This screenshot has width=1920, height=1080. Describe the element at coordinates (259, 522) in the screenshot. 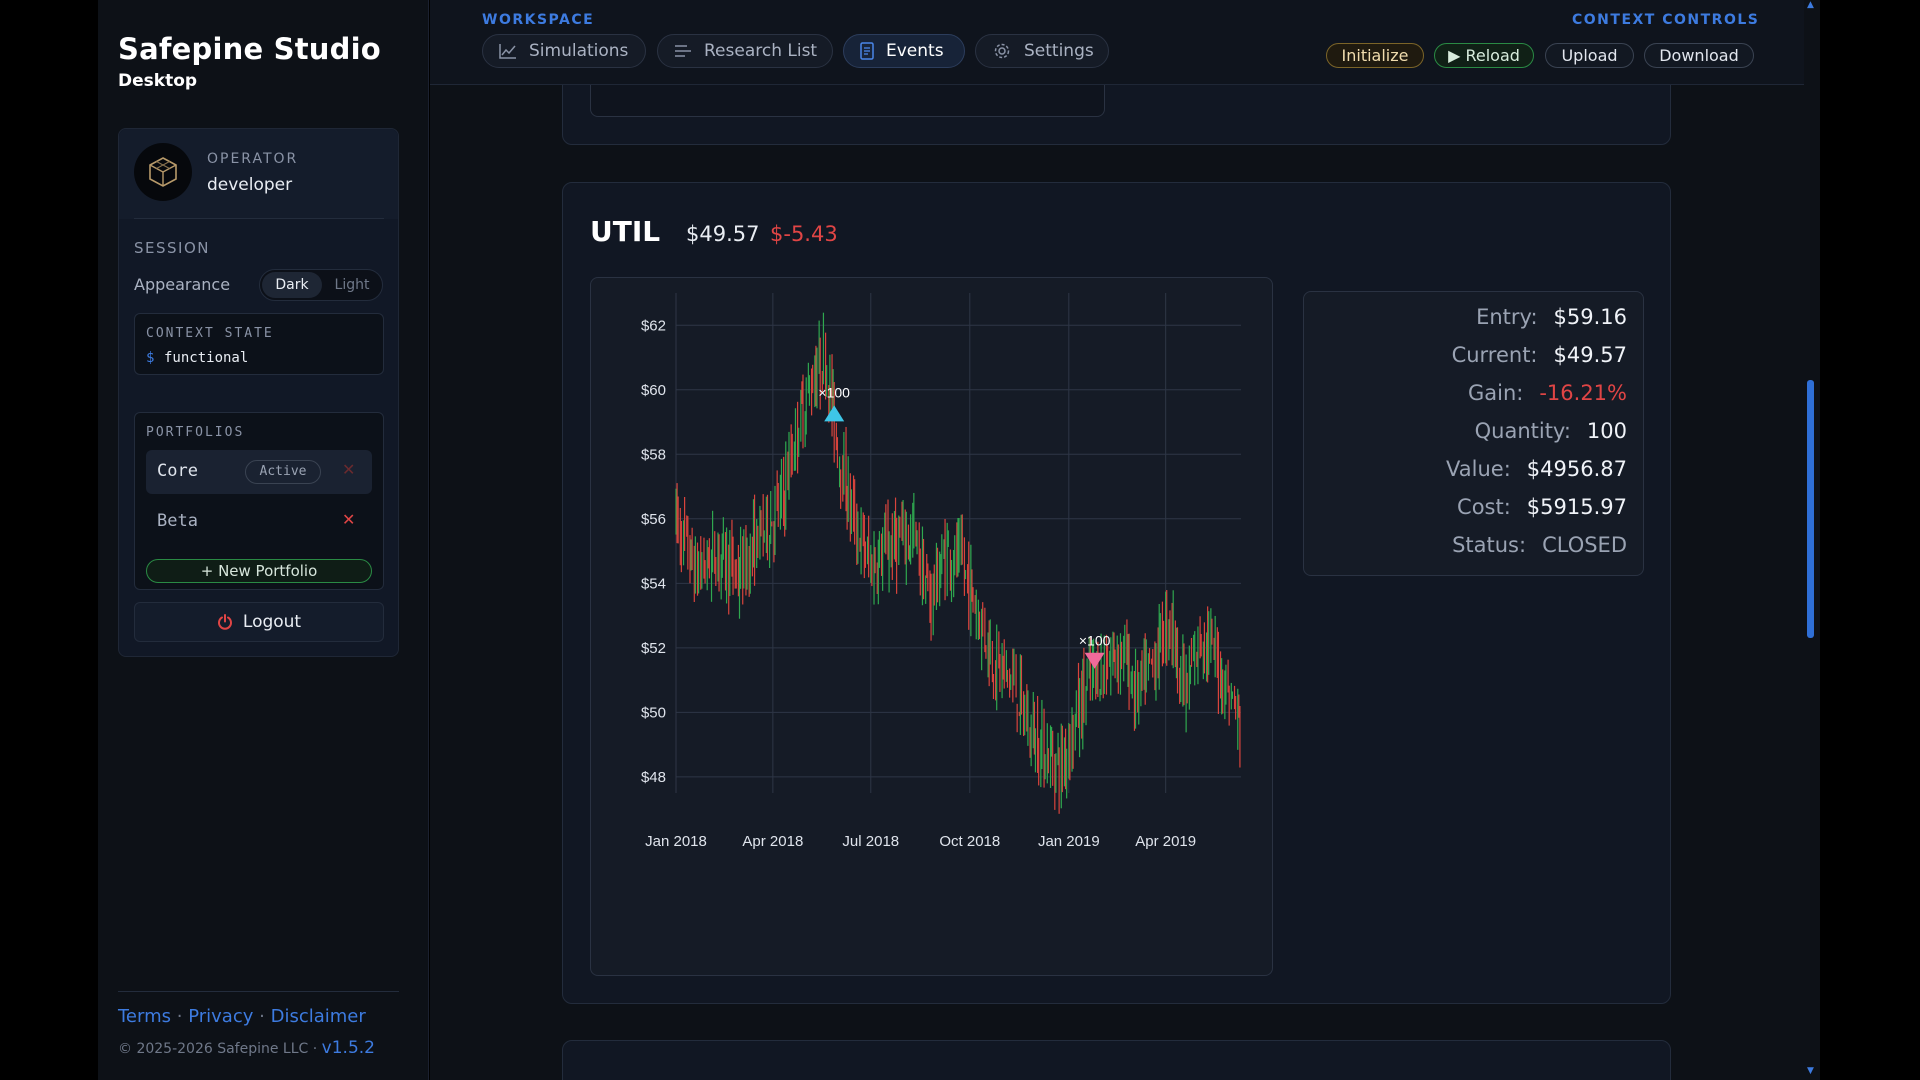

I see `portfolio-item-beta: Beta ✕` at that location.